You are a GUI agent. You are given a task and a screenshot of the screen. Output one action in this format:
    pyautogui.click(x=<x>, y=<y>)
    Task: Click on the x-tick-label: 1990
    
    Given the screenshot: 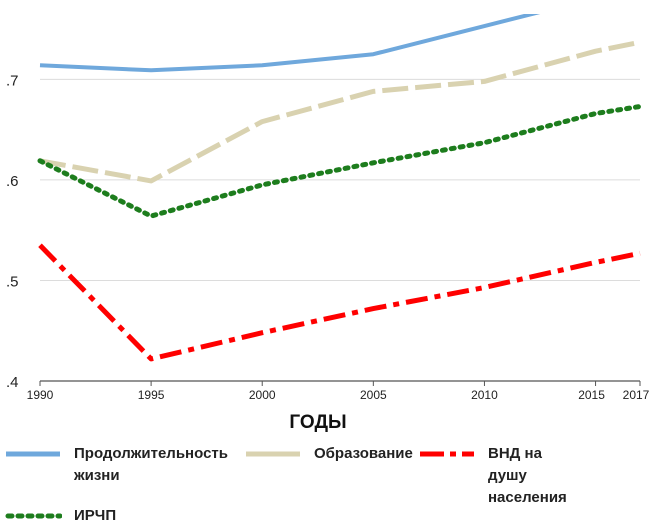 What is the action you would take?
    pyautogui.click(x=40, y=395)
    